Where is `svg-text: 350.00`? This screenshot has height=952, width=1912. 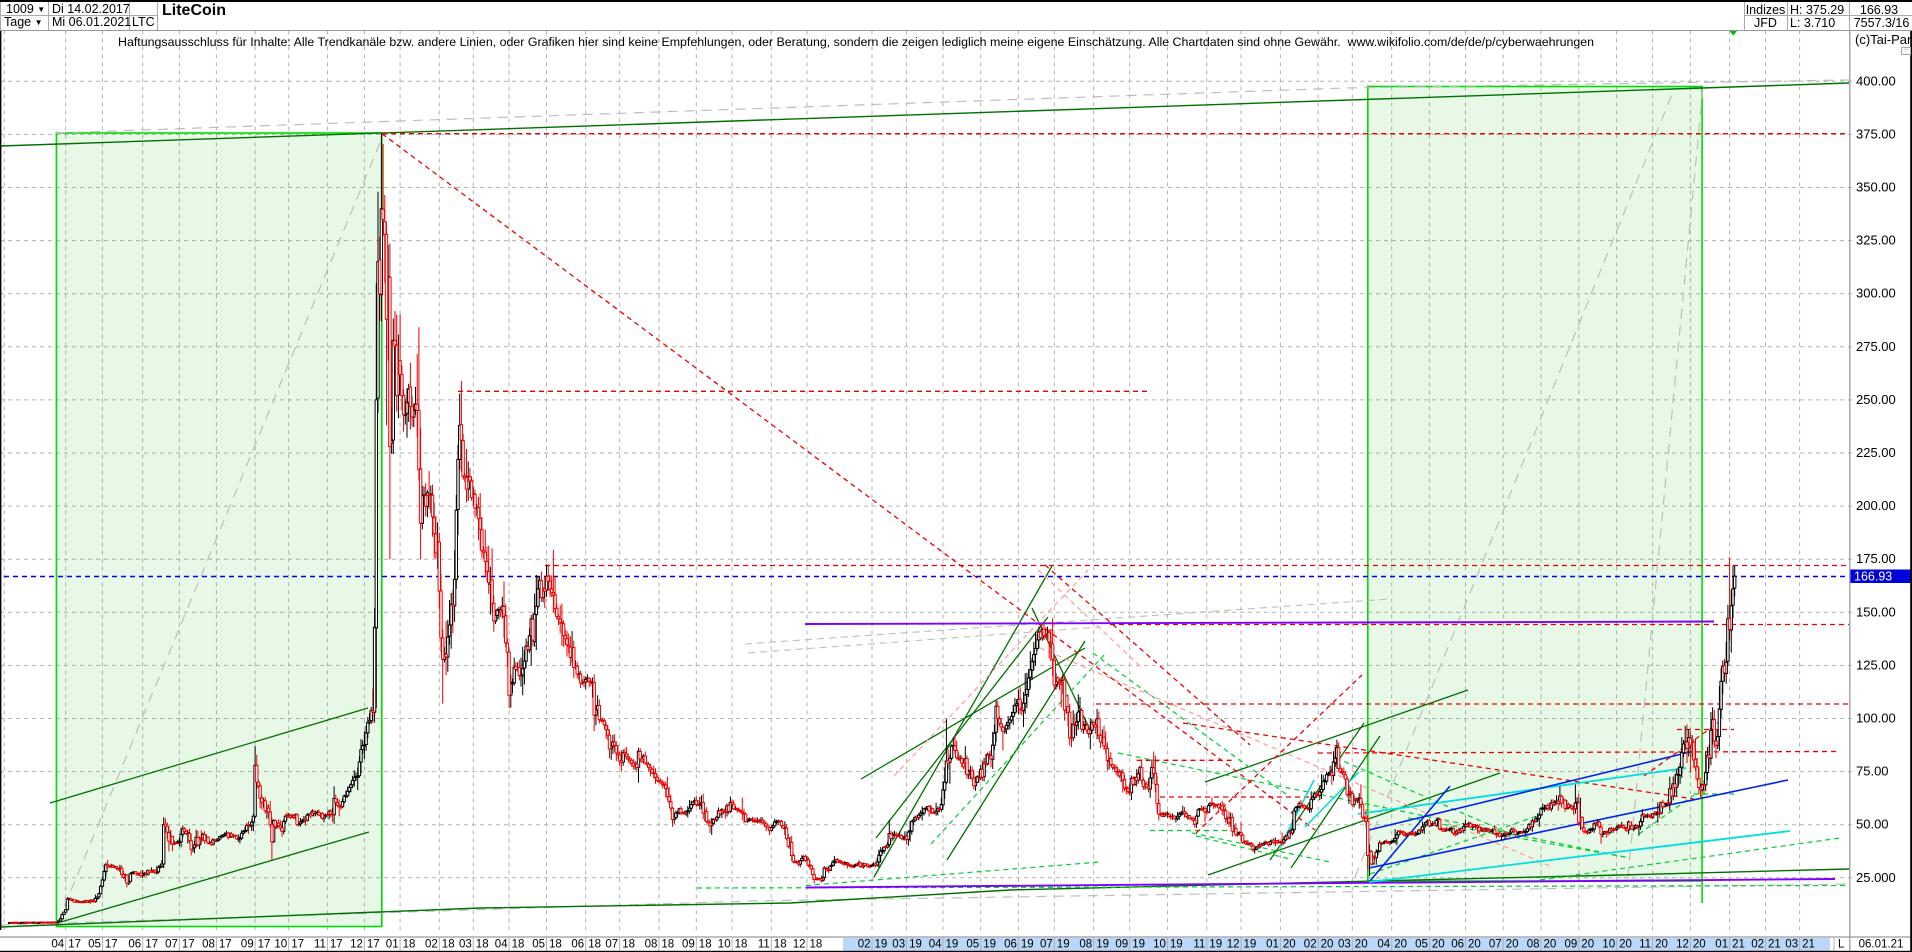 svg-text: 350.00 is located at coordinates (1876, 187).